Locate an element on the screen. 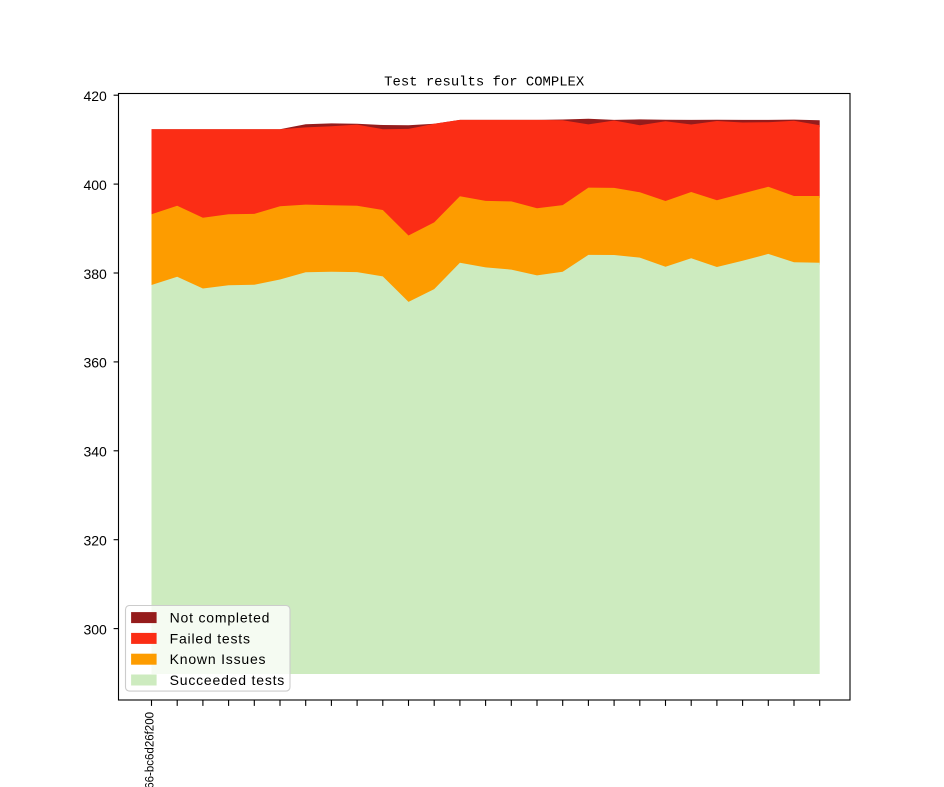 Image resolution: width=944 pixels, height=787 pixels. svg-text: Not completed is located at coordinates (220, 618).